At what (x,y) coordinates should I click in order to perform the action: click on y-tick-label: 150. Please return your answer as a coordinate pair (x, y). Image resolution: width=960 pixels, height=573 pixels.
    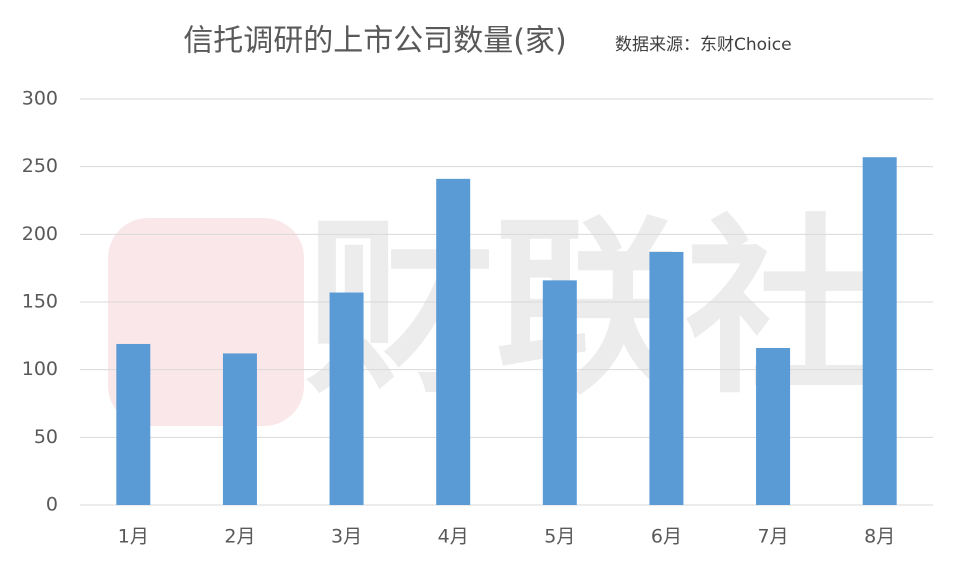
    Looking at the image, I should click on (40, 302).